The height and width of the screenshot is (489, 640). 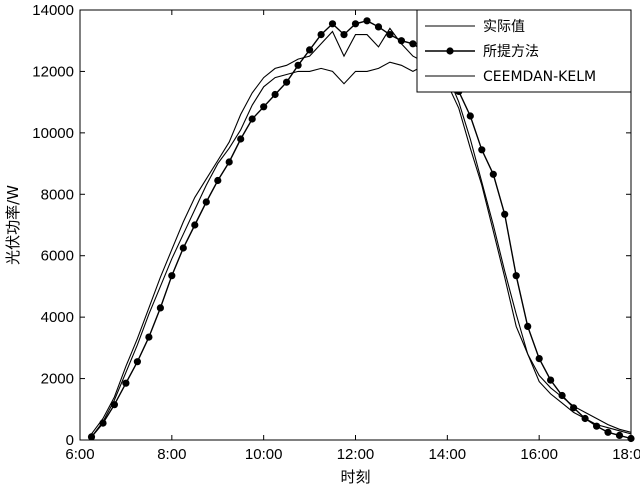 What do you see at coordinates (264, 454) in the screenshot?
I see `x-tick-label: 10:00` at bounding box center [264, 454].